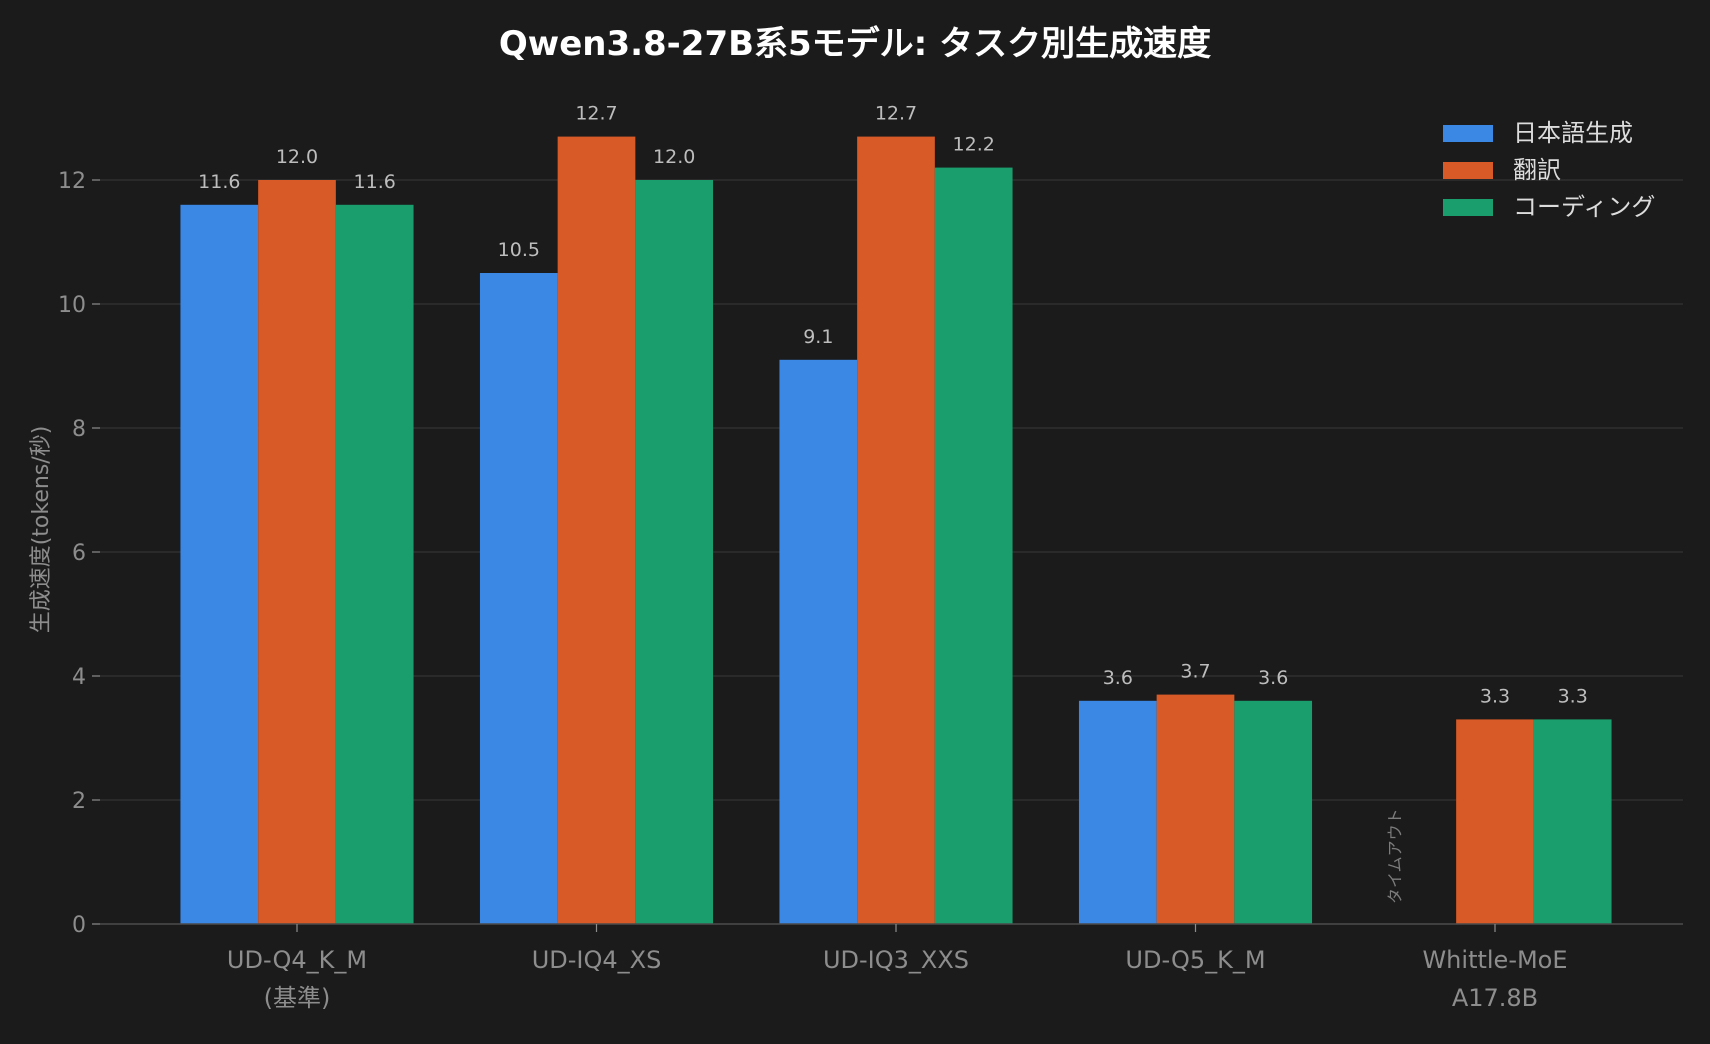  What do you see at coordinates (297, 960) in the screenshot?
I see `x-tick-label-line: UD-Q4_K_M` at bounding box center [297, 960].